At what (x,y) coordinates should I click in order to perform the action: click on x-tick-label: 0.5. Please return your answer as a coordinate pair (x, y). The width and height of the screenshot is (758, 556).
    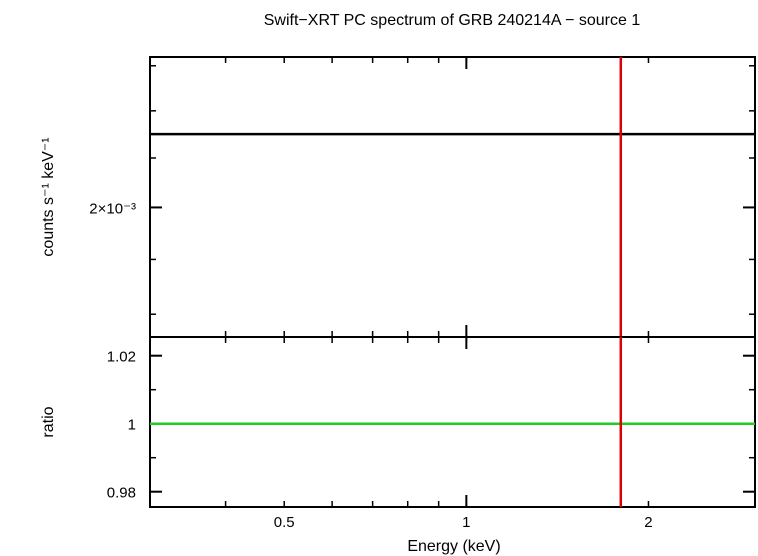
    Looking at the image, I should click on (284, 522).